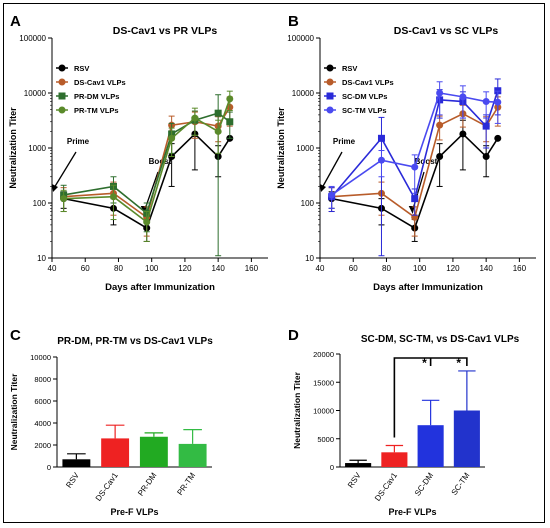 Image resolution: width=550 pixels, height=528 pixels. What do you see at coordinates (96, 110) in the screenshot?
I see `legend-label: PR-TM VLPs` at bounding box center [96, 110].